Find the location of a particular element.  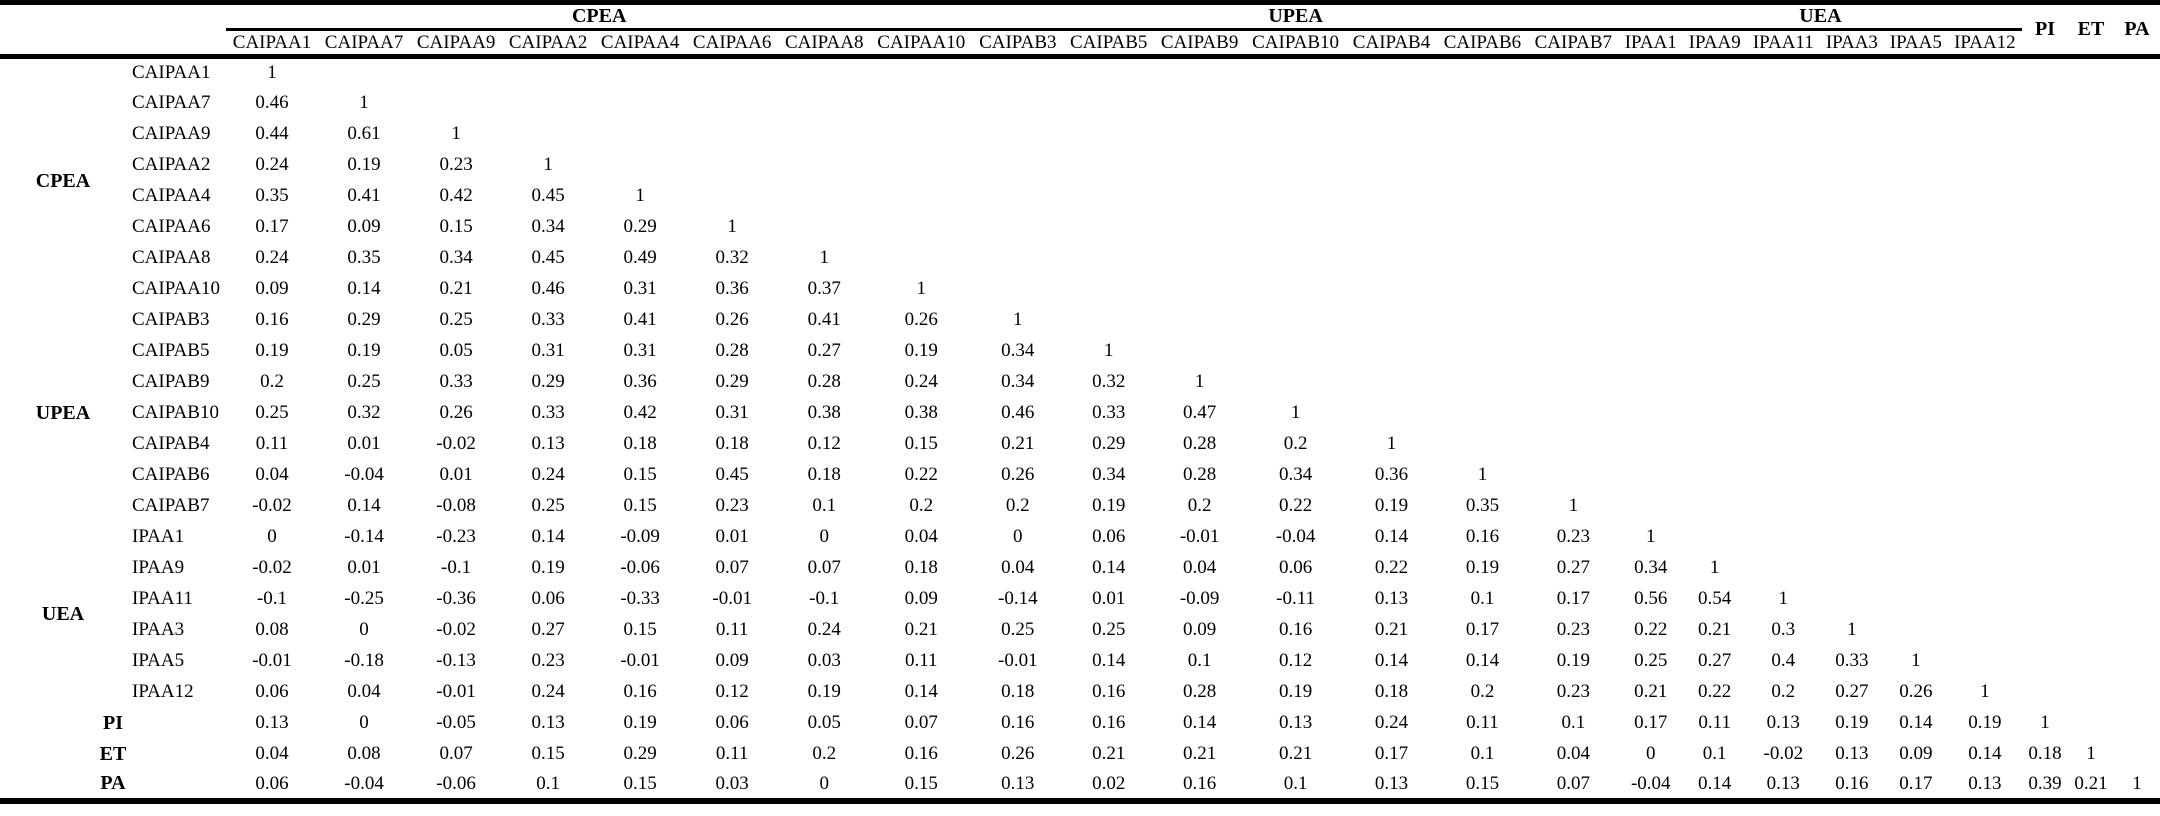

column-header-caipaa4: CAIPAA4 is located at coordinates (640, 44).